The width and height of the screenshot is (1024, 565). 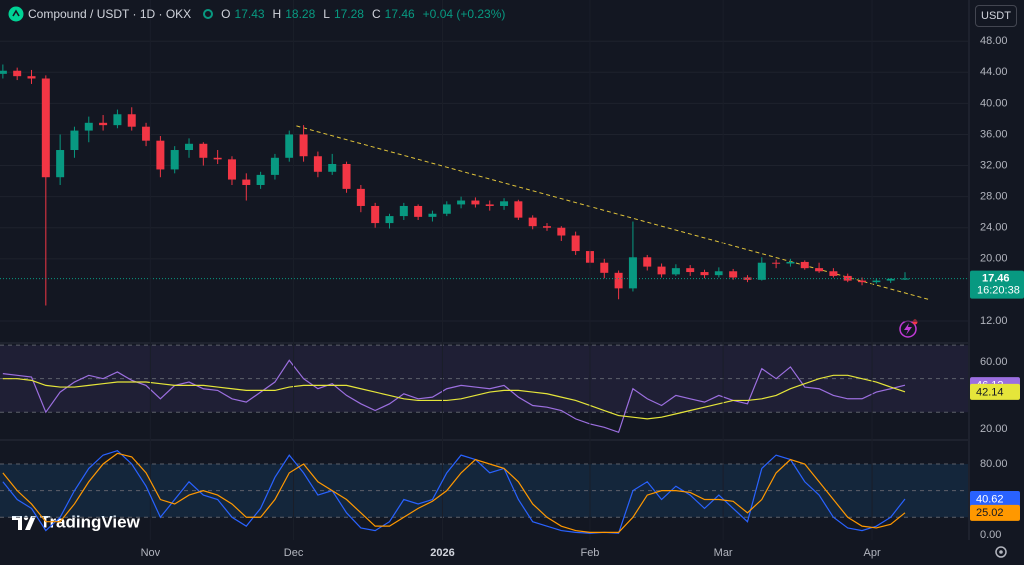 I want to click on currency-button: USDT, so click(x=996, y=16).